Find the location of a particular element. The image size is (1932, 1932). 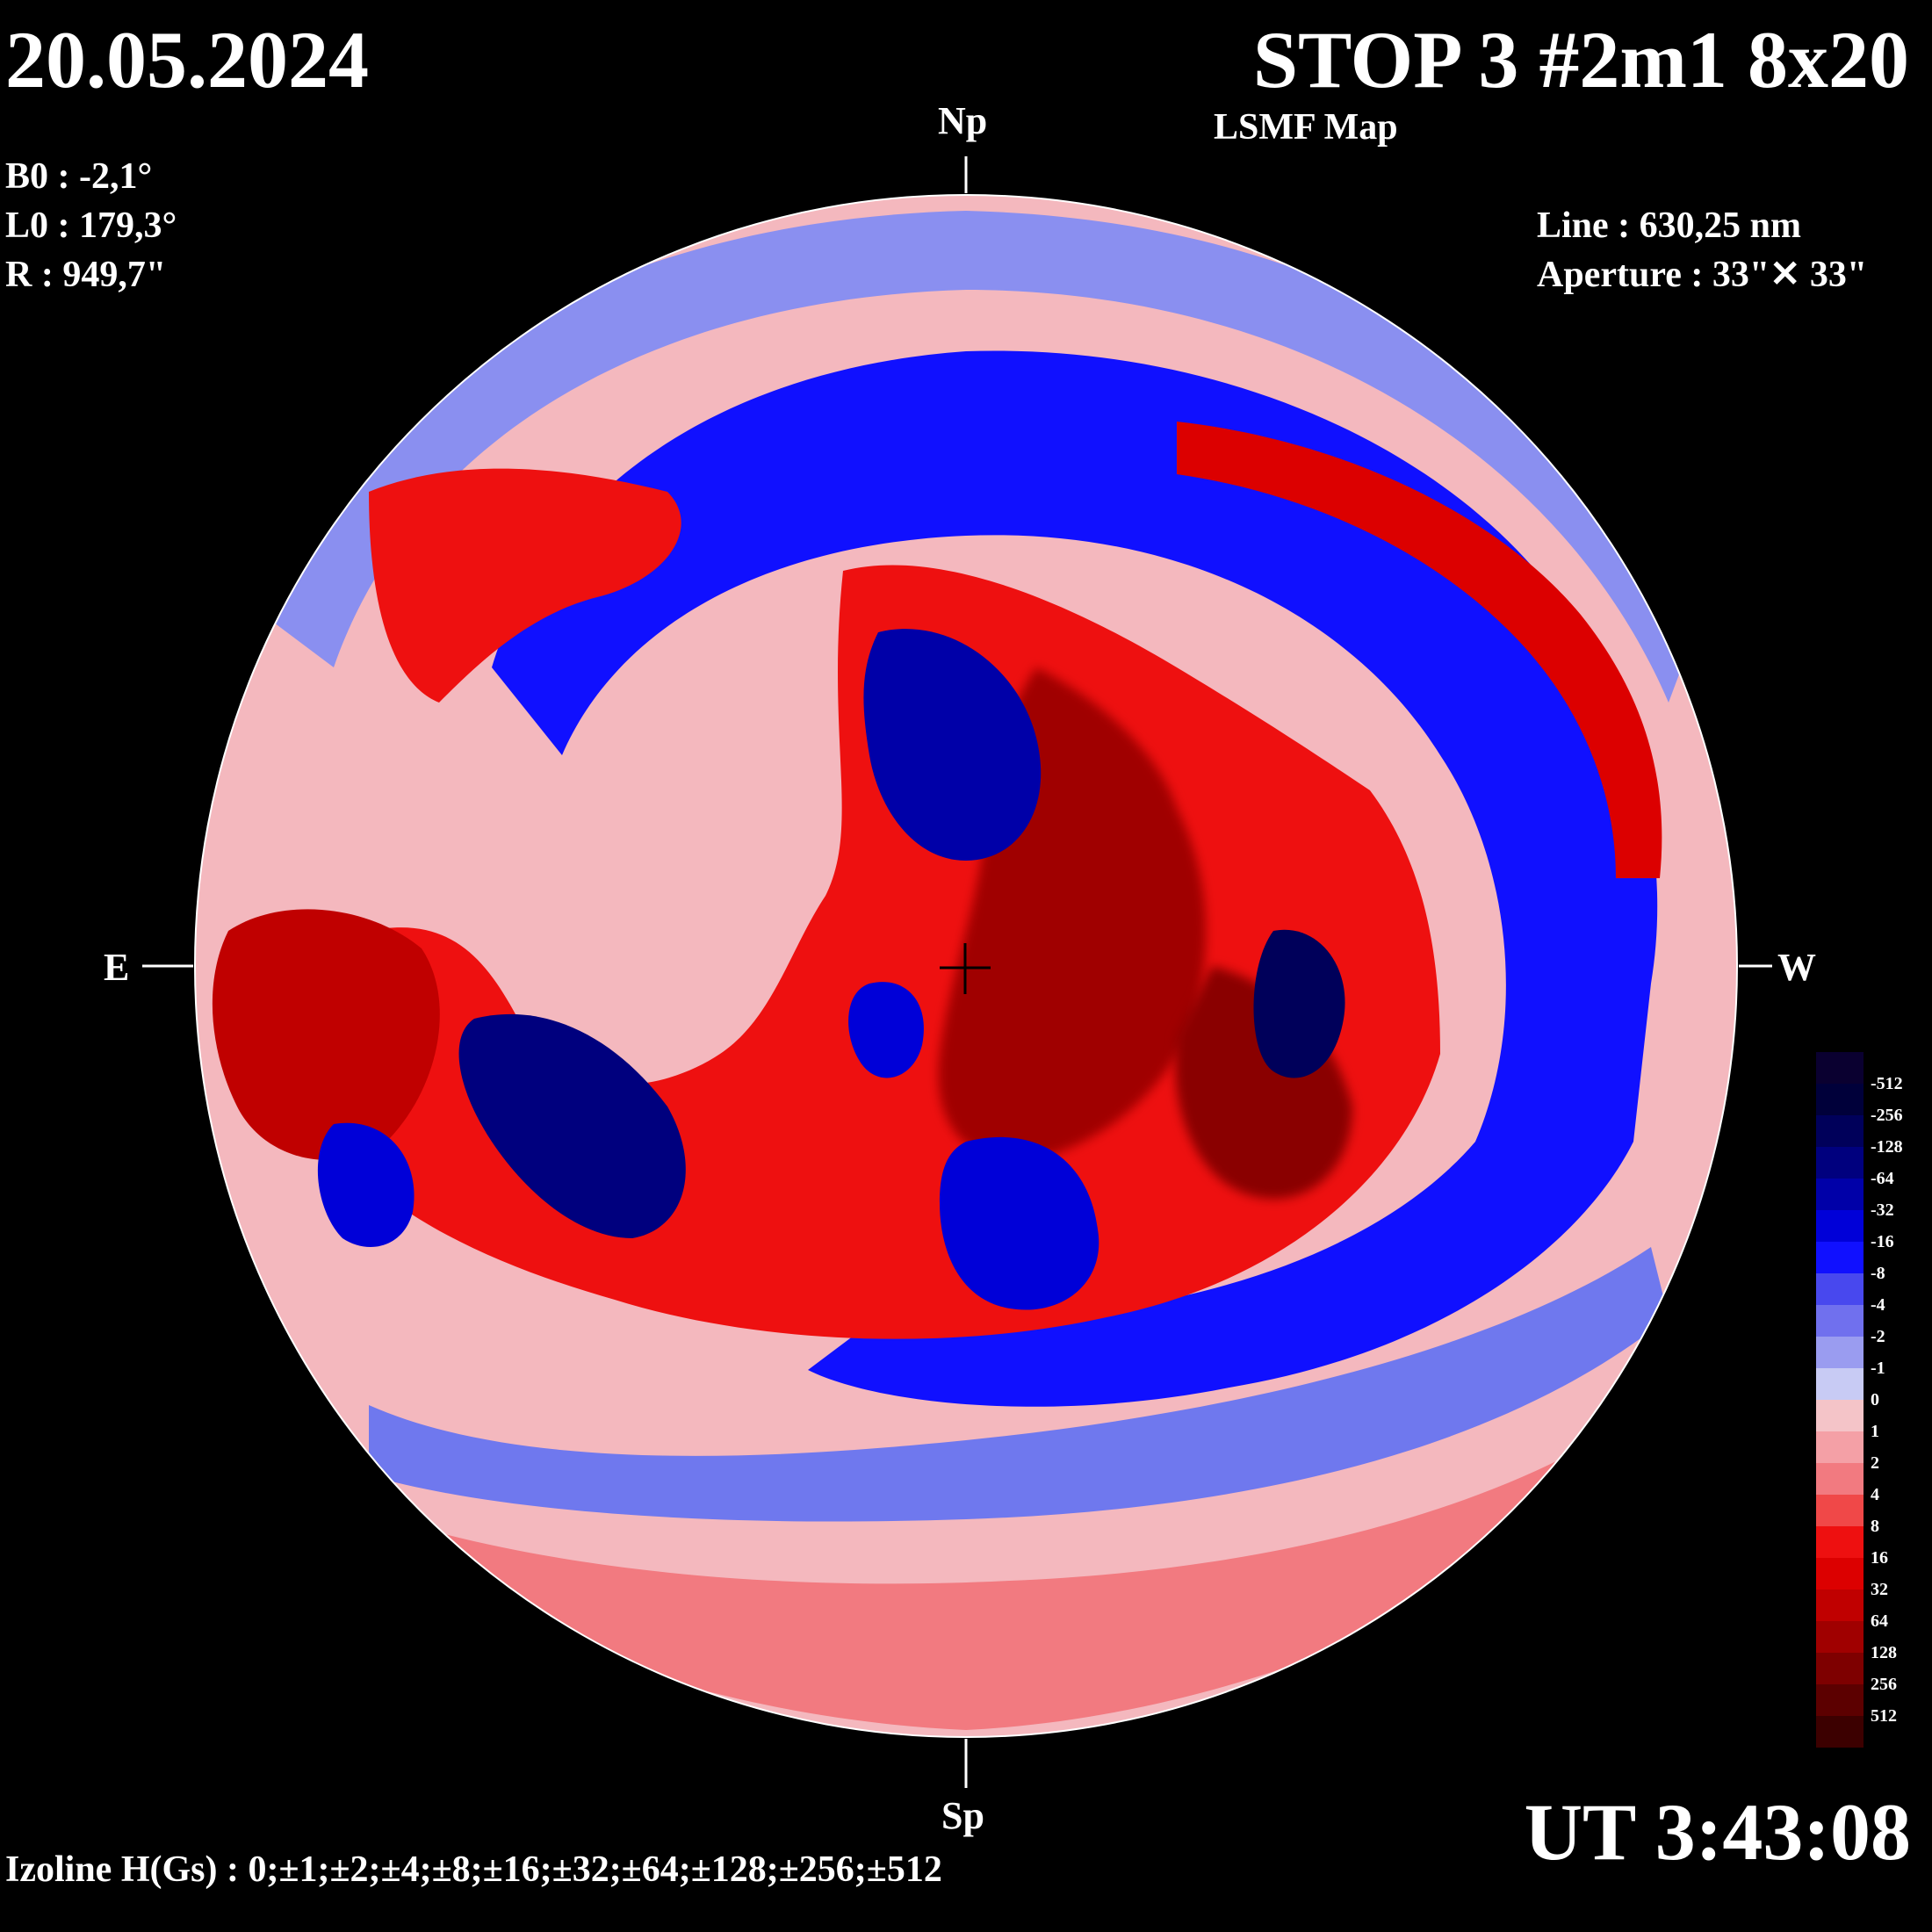

colorbar-label: -512 is located at coordinates (1887, 1083).